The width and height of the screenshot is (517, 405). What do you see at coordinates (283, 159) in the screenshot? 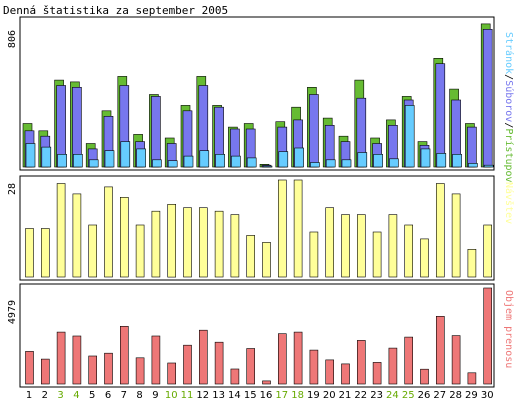
I see `bar-Stránok-17` at bounding box center [283, 159].